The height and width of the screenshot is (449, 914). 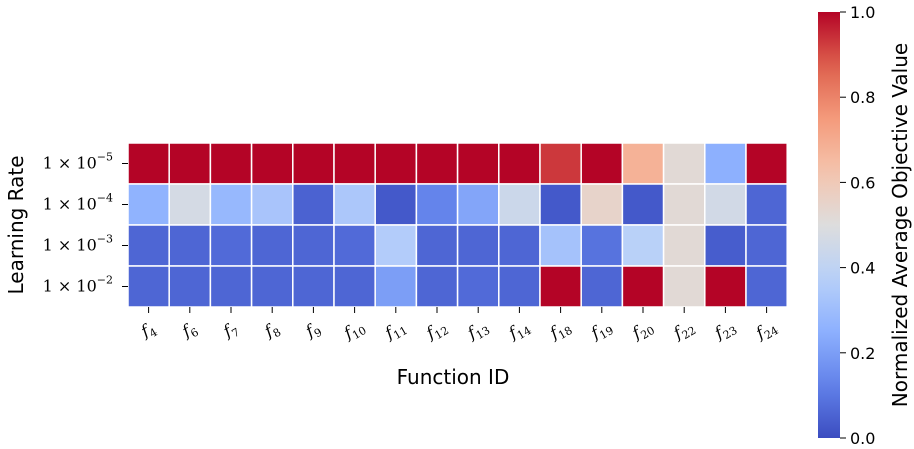 I want to click on x-tick-label: f4, so click(x=148, y=331).